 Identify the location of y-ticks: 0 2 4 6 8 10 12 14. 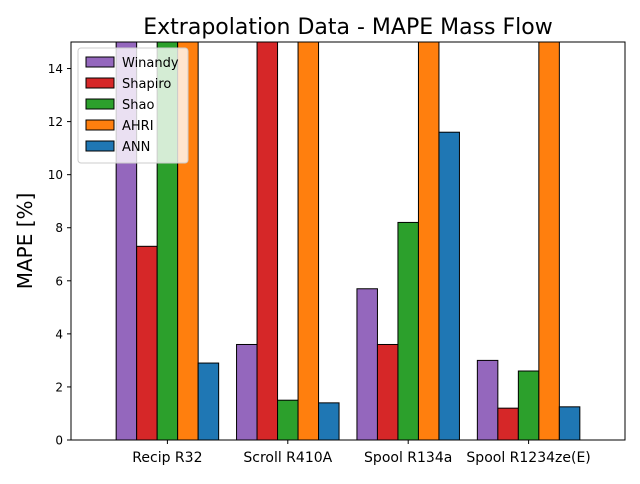
(59, 255).